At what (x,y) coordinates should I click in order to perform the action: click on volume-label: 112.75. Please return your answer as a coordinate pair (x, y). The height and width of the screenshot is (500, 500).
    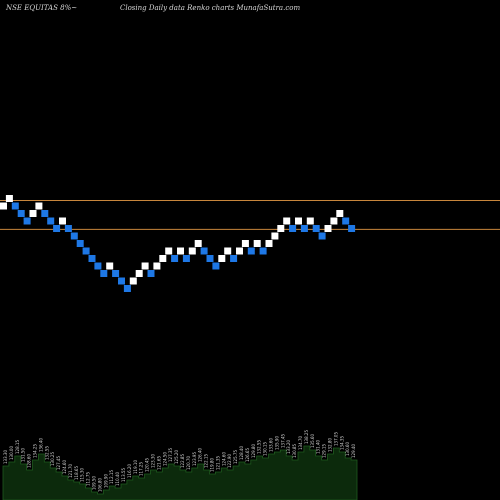
    Looking at the image, I should click on (88, 479).